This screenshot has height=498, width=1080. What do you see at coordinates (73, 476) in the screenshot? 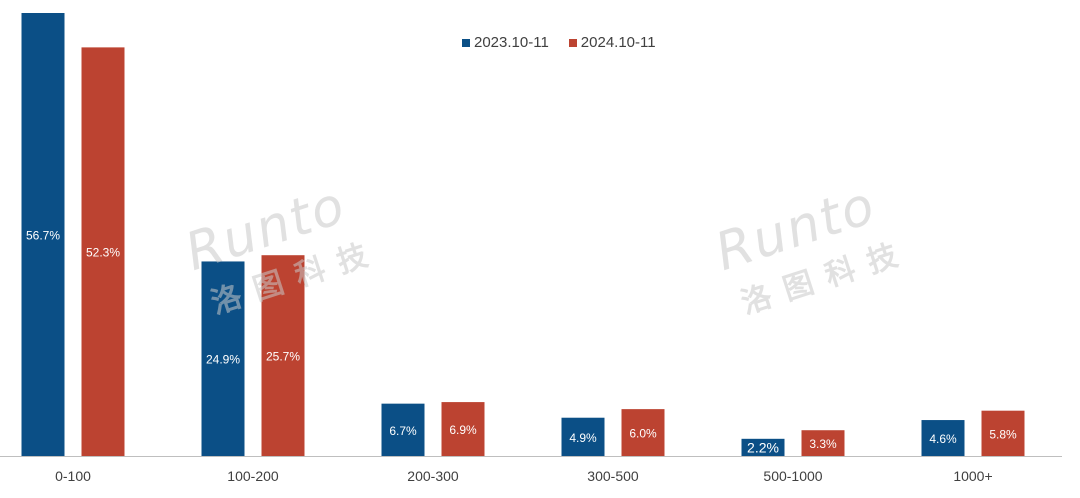
I see `x-tick-label-0: 0-100` at bounding box center [73, 476].